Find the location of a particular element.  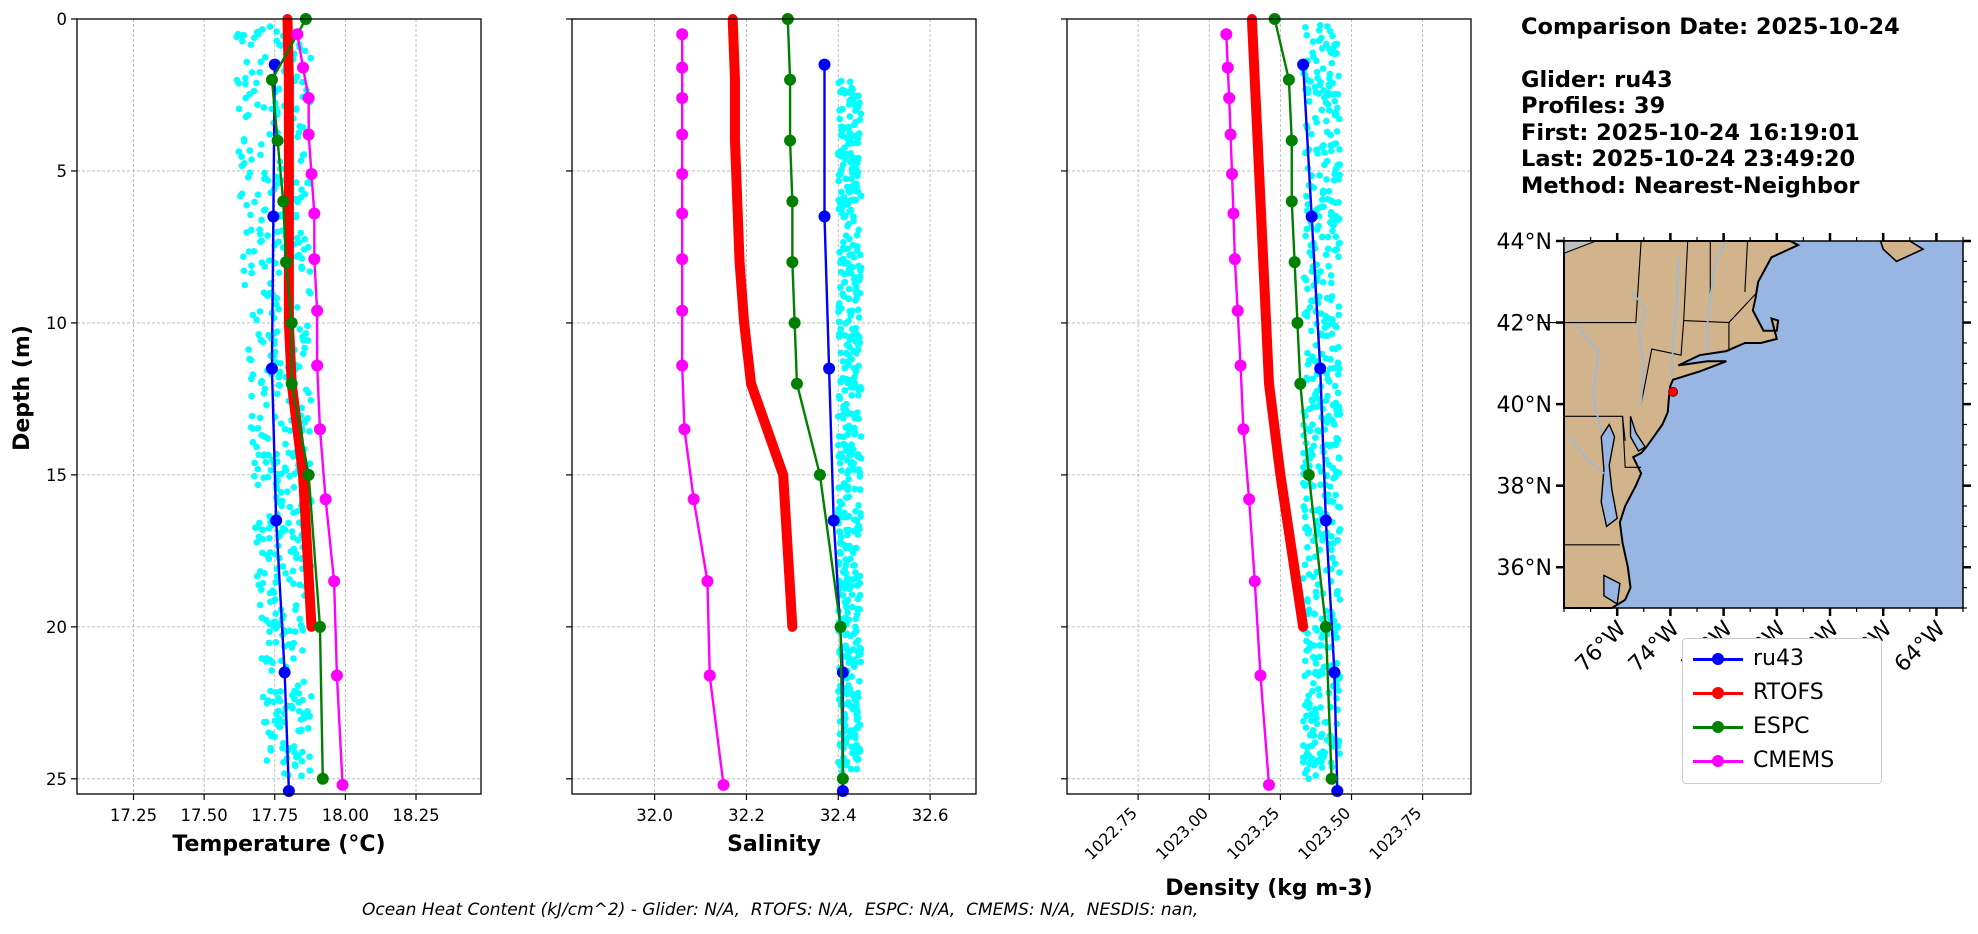

legend-marker-espc is located at coordinates (1718, 727).